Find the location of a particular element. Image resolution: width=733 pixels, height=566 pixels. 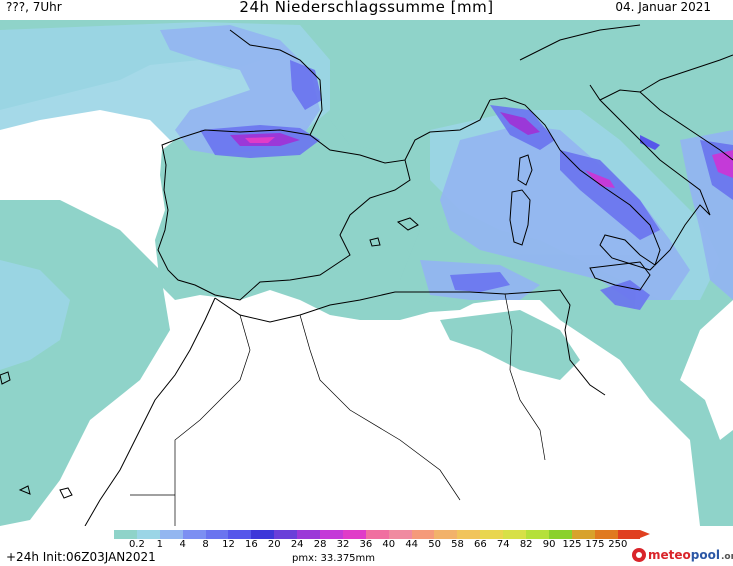

color-scale-tick-label: 66 is located at coordinates (480, 544).